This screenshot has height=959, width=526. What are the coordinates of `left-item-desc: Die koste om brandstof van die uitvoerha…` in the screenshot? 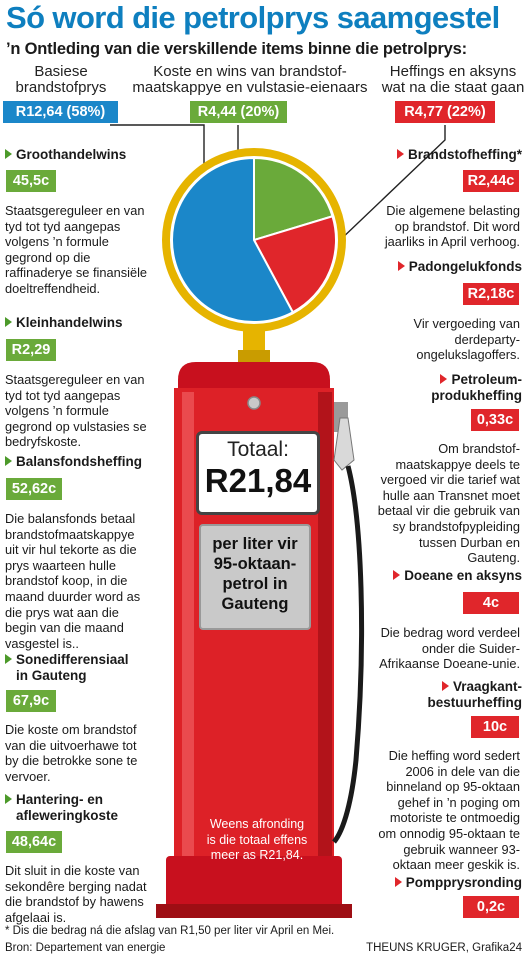 It's located at (71, 753).